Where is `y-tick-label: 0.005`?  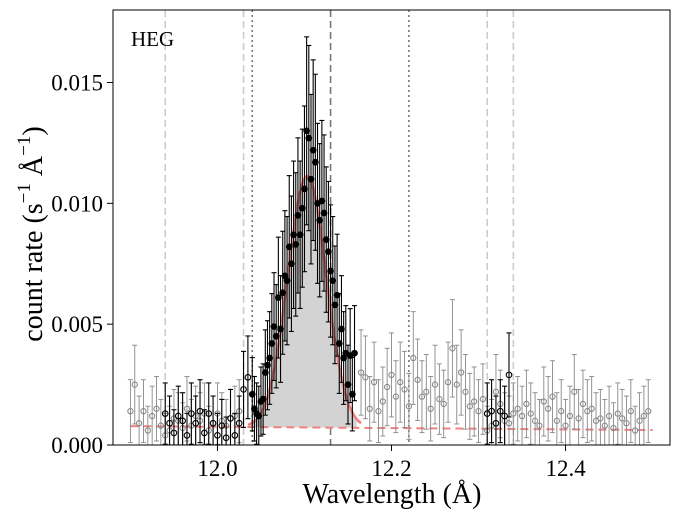
y-tick-label: 0.005 is located at coordinates (77, 324).